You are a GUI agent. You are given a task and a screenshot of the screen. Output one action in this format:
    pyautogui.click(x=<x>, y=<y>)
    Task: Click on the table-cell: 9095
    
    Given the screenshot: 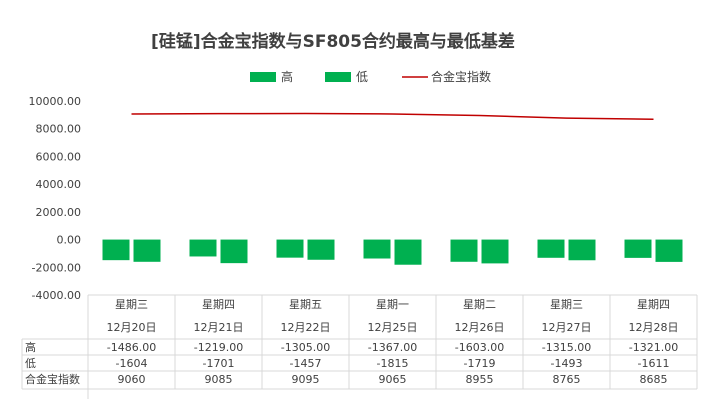 What is the action you would take?
    pyautogui.click(x=306, y=379)
    